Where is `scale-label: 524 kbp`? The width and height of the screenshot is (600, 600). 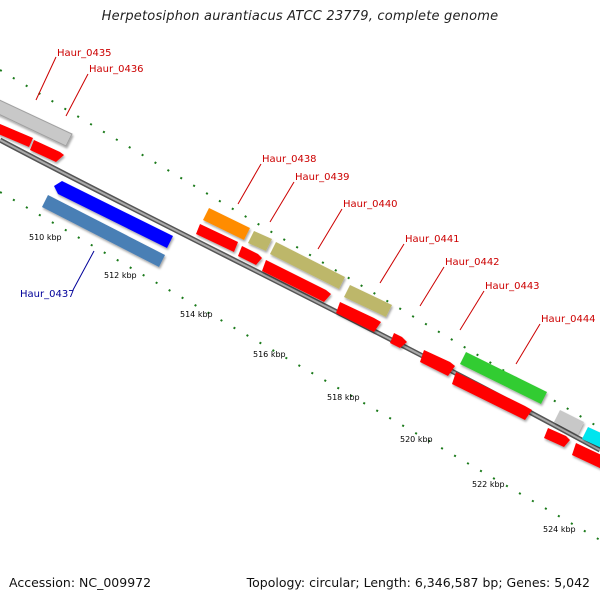
scale-label: 524 kbp is located at coordinates (559, 529).